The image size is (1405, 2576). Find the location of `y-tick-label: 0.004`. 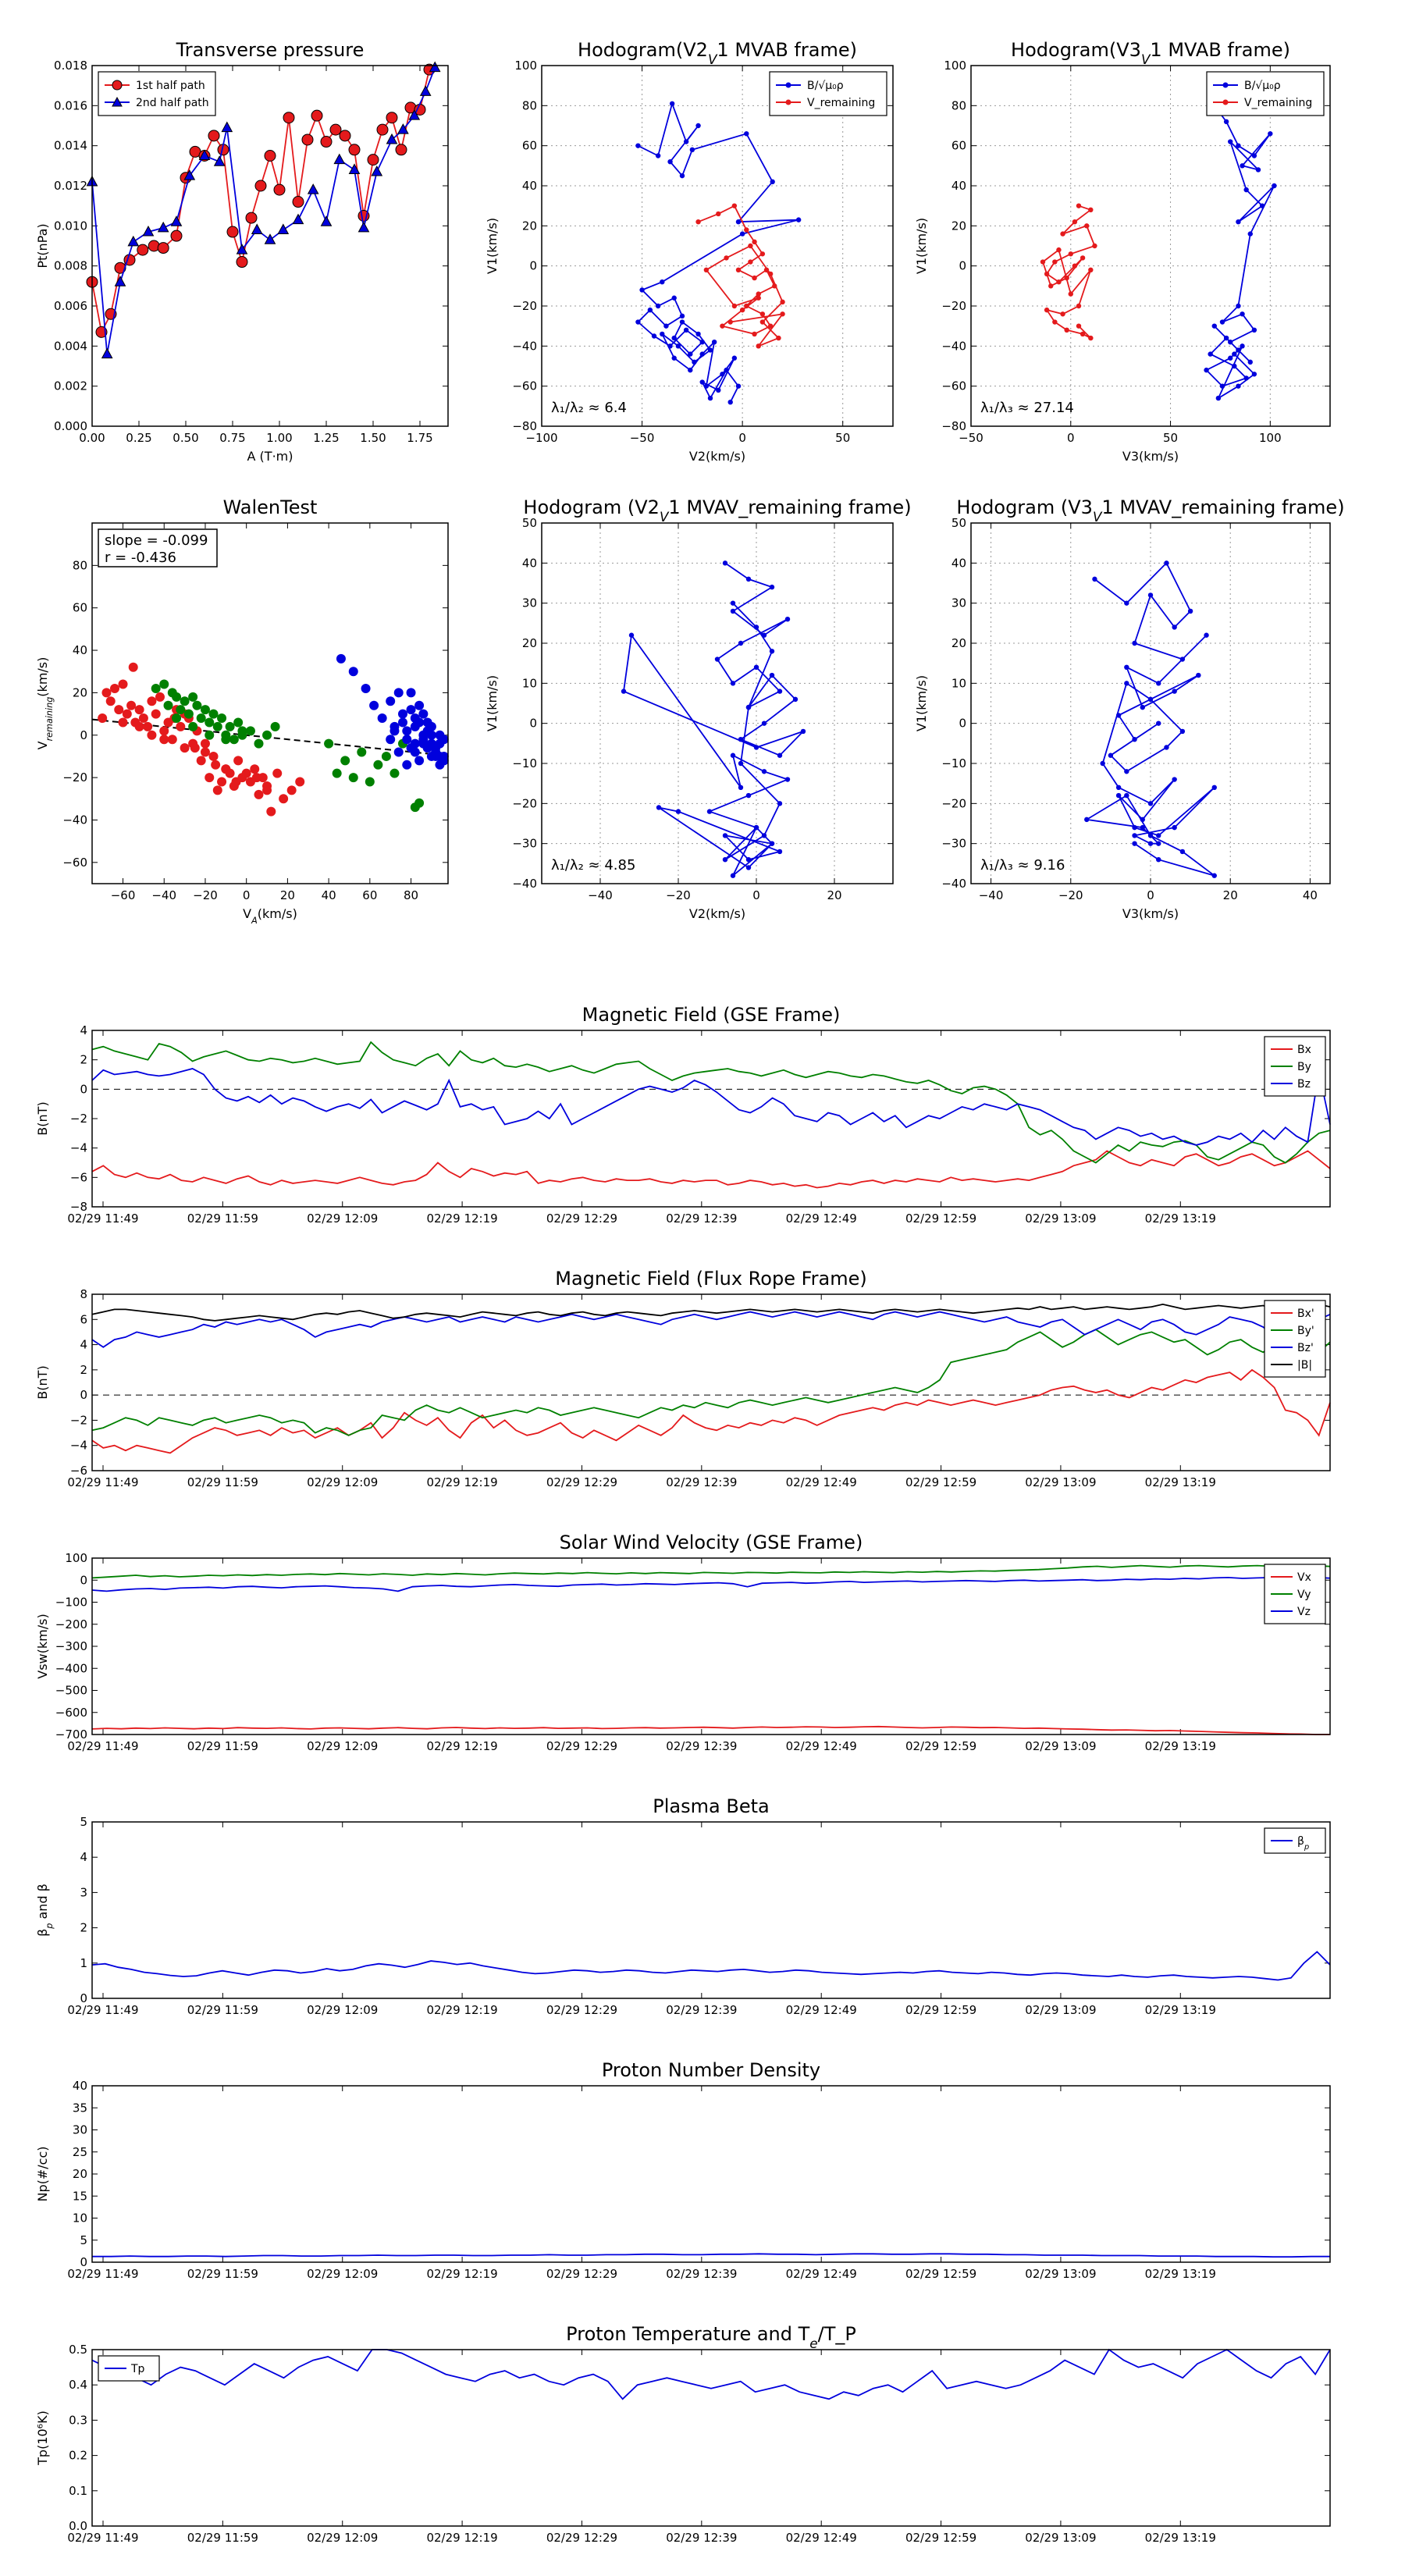

y-tick-label: 0.004 is located at coordinates (71, 346).